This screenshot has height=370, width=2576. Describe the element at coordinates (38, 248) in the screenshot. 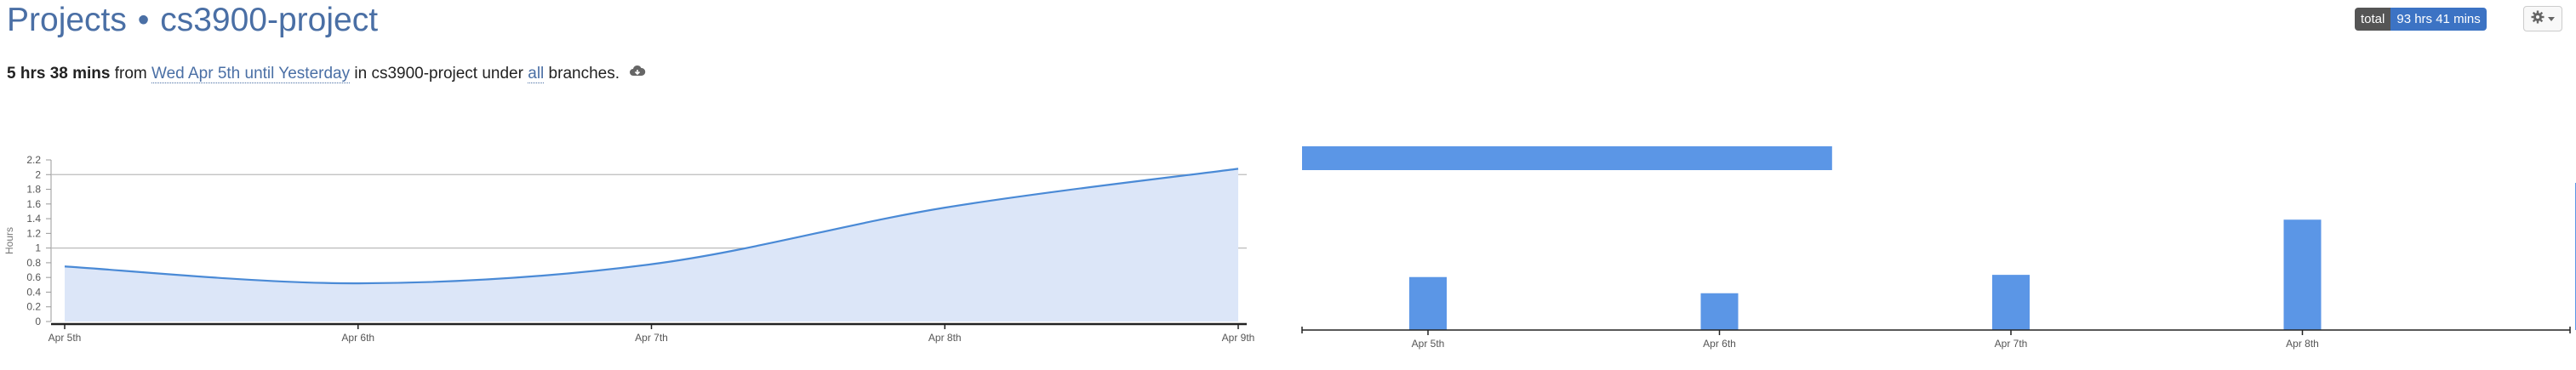

I see `y-tick-label: 1` at that location.